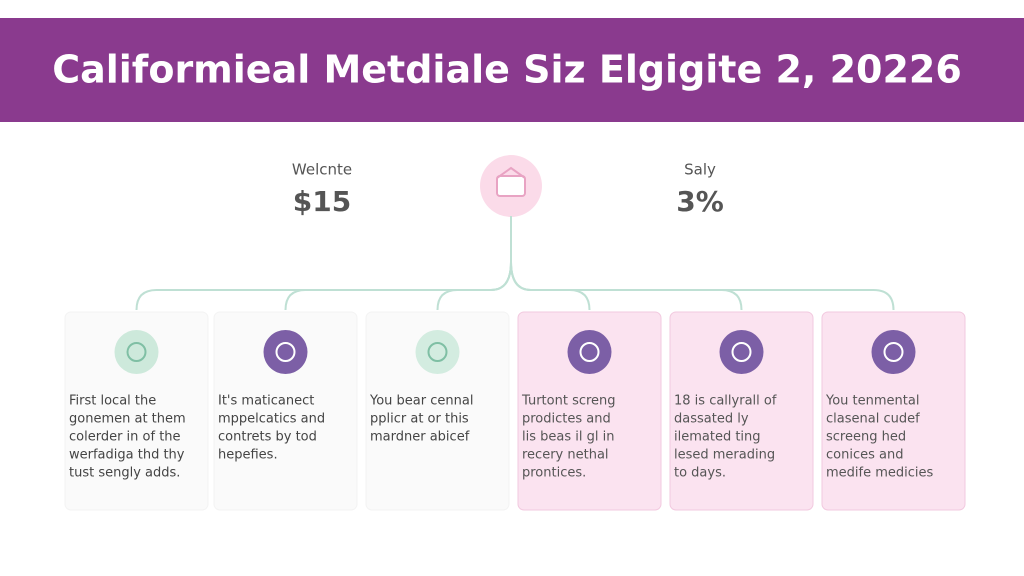 The height and width of the screenshot is (576, 1024). I want to click on card-text: dassated ly, so click(711, 419).